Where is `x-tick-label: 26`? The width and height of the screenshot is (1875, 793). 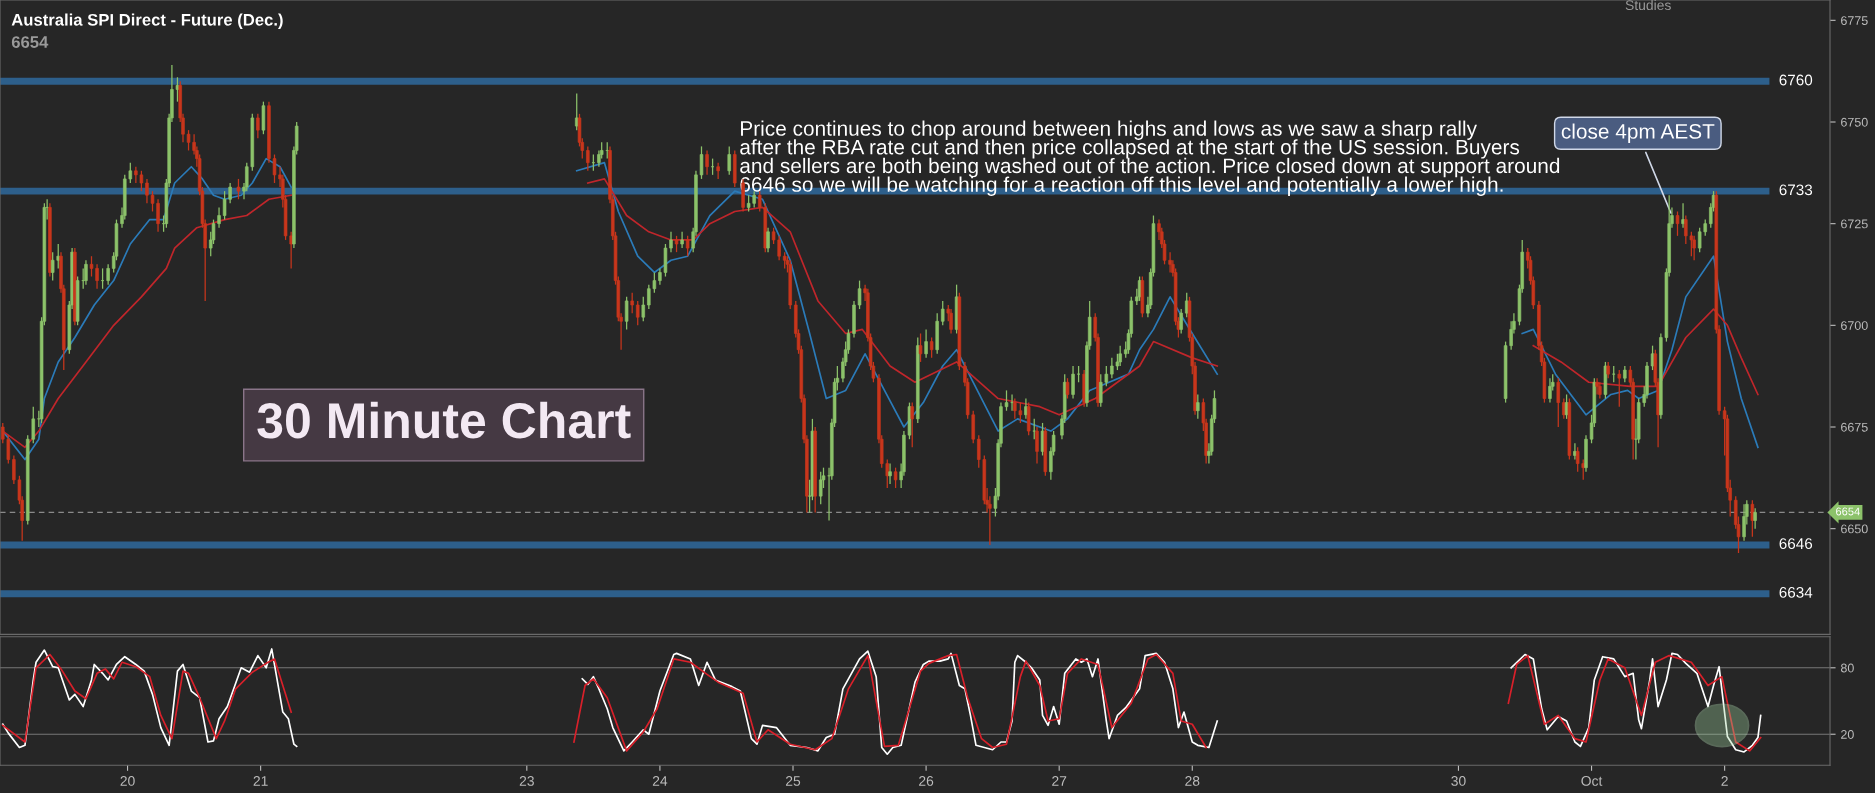 x-tick-label: 26 is located at coordinates (926, 781).